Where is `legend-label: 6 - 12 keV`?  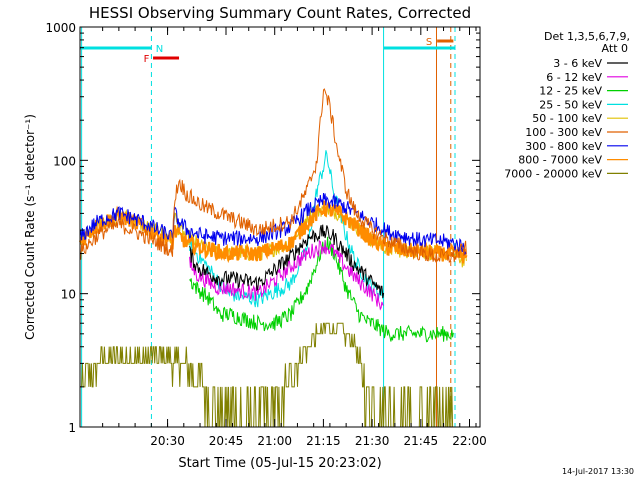 legend-label: 6 - 12 keV is located at coordinates (574, 77).